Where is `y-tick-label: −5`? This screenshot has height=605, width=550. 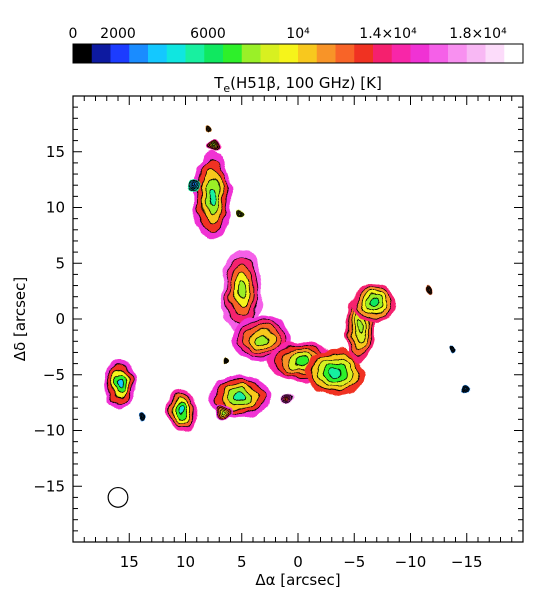
y-tick-label: −5 is located at coordinates (54, 375).